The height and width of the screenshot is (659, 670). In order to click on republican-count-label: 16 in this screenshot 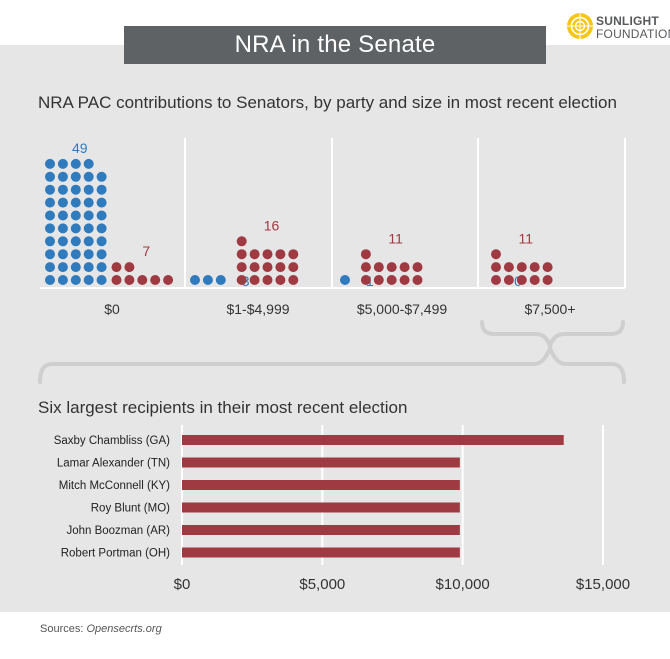, I will do `click(272, 225)`.